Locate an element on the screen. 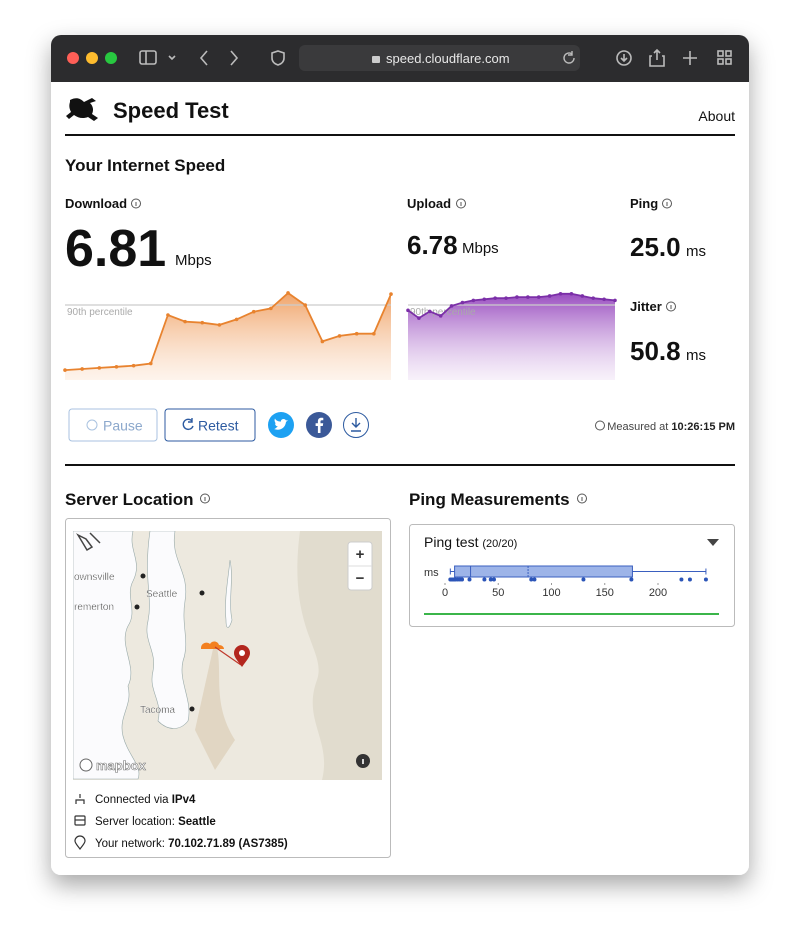  attribution: mapbox is located at coordinates (121, 765).